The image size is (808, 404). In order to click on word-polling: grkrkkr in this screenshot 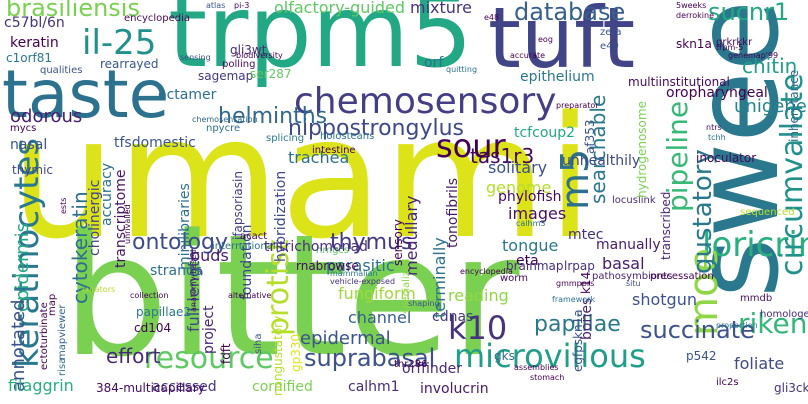, I will do `click(734, 42)`.